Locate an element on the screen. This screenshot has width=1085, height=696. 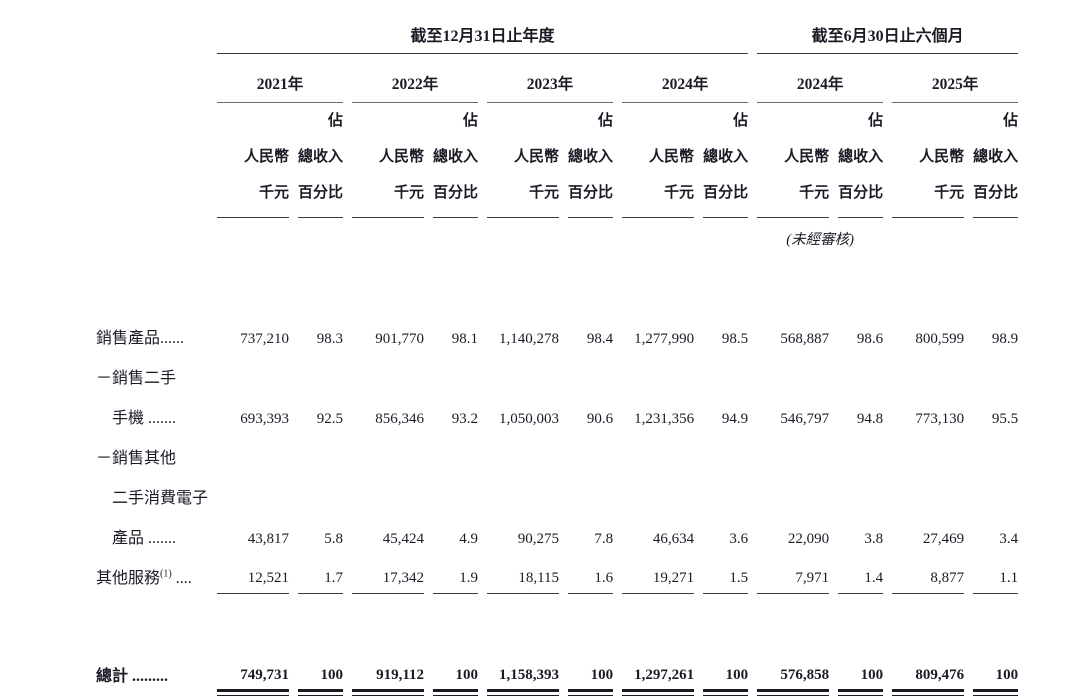
data-cell: 1.9 is located at coordinates (456, 574).